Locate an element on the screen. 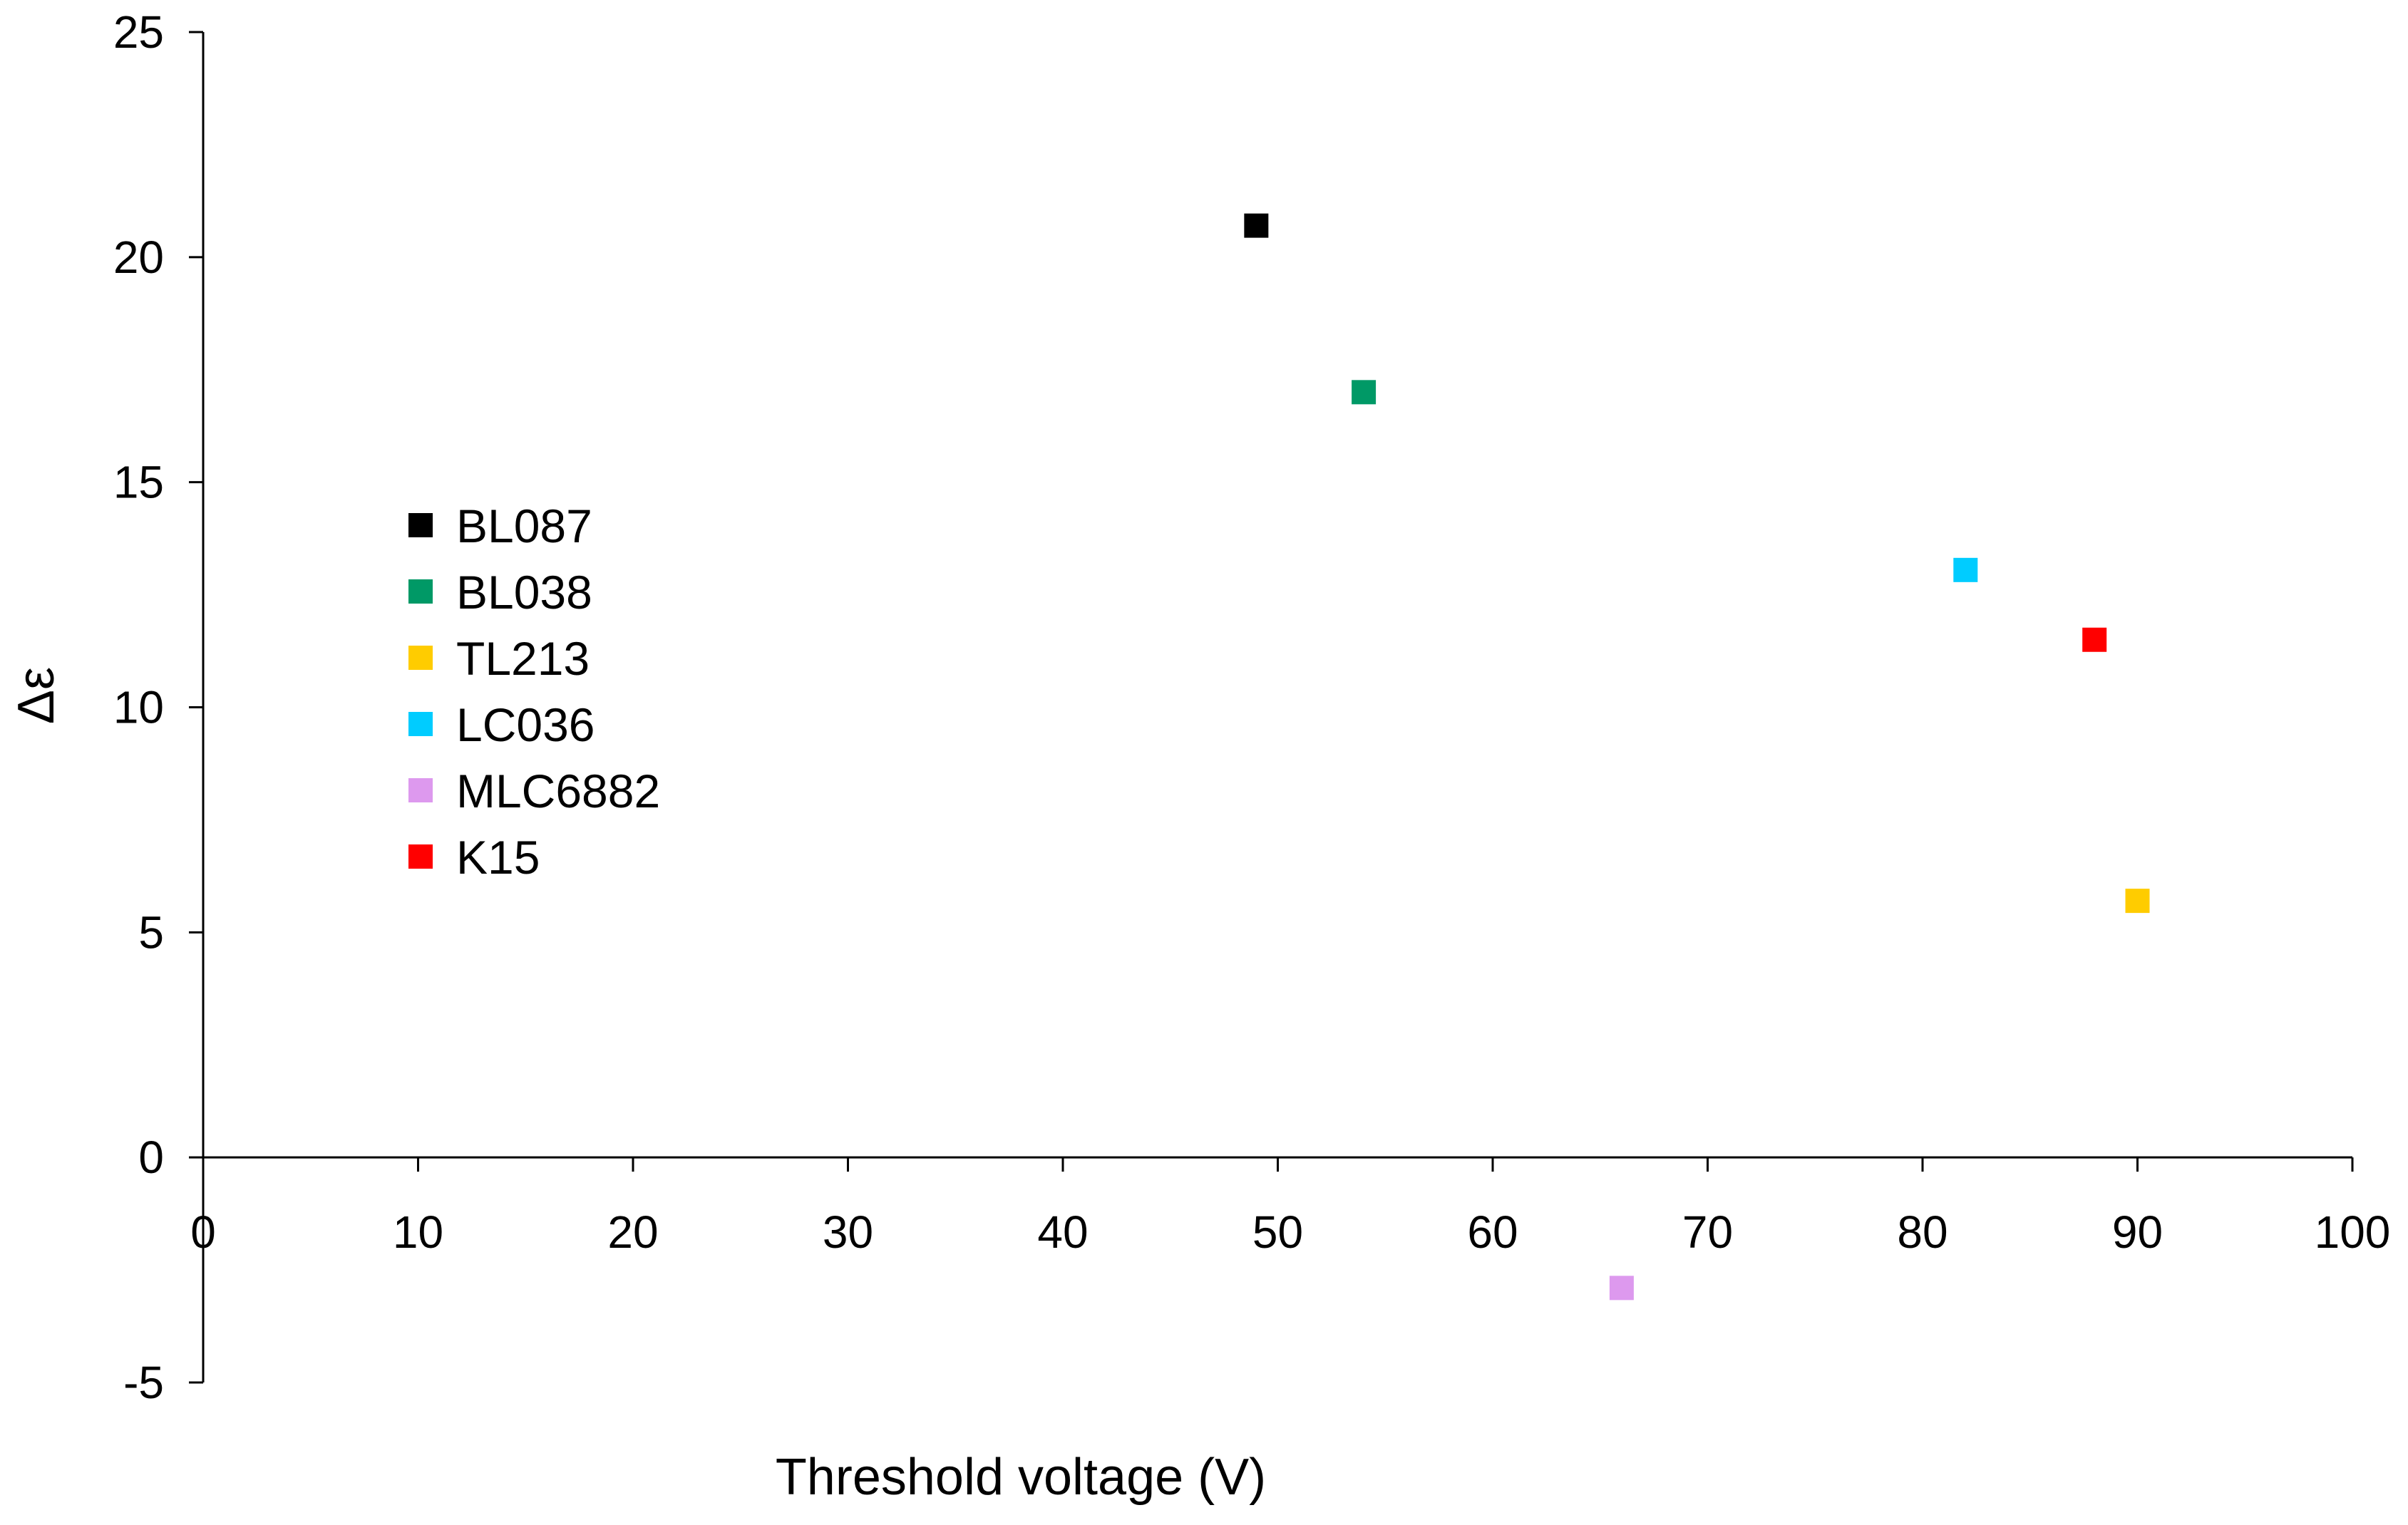 This screenshot has width=2408, height=1525. x-tick-label: 0 is located at coordinates (203, 1232).